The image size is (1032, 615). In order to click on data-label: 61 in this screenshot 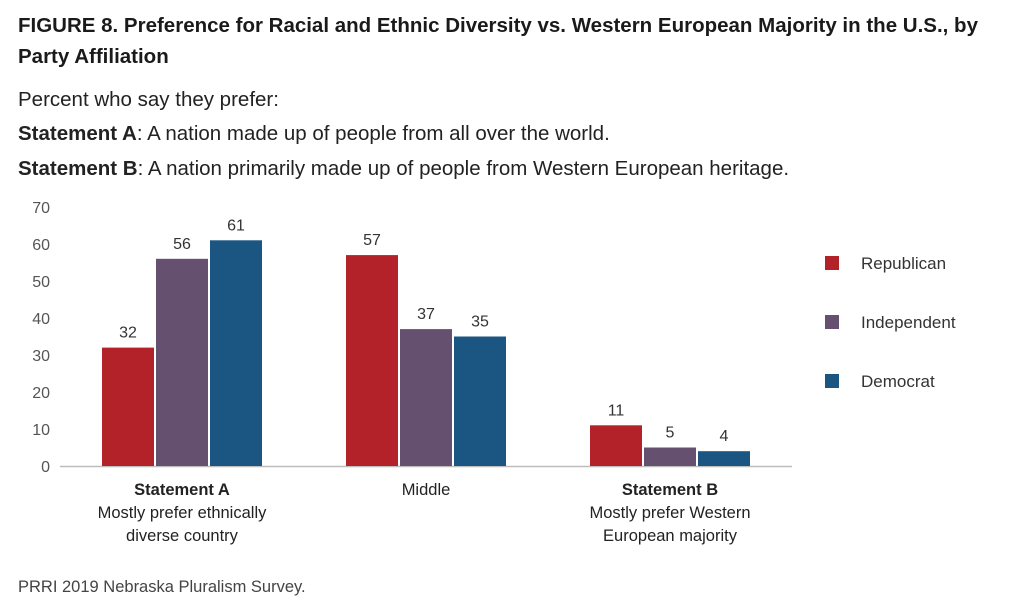, I will do `click(236, 225)`.